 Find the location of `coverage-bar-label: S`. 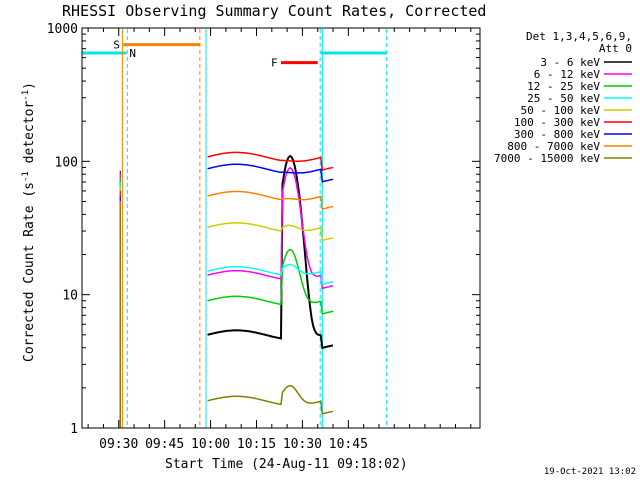

coverage-bar-label: S is located at coordinates (116, 45).